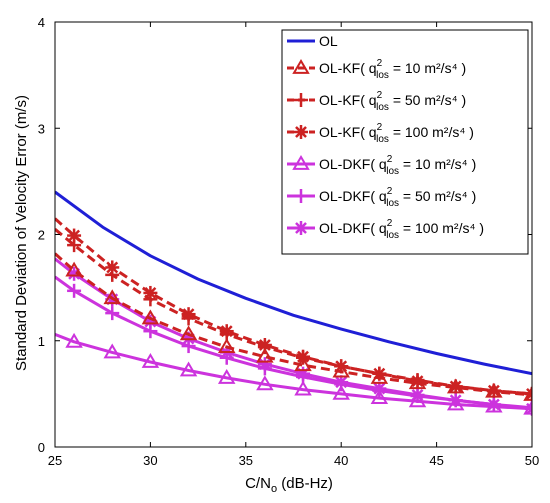 This screenshot has height=503, width=550. What do you see at coordinates (55, 460) in the screenshot?
I see `x-tick-label: 25` at bounding box center [55, 460].